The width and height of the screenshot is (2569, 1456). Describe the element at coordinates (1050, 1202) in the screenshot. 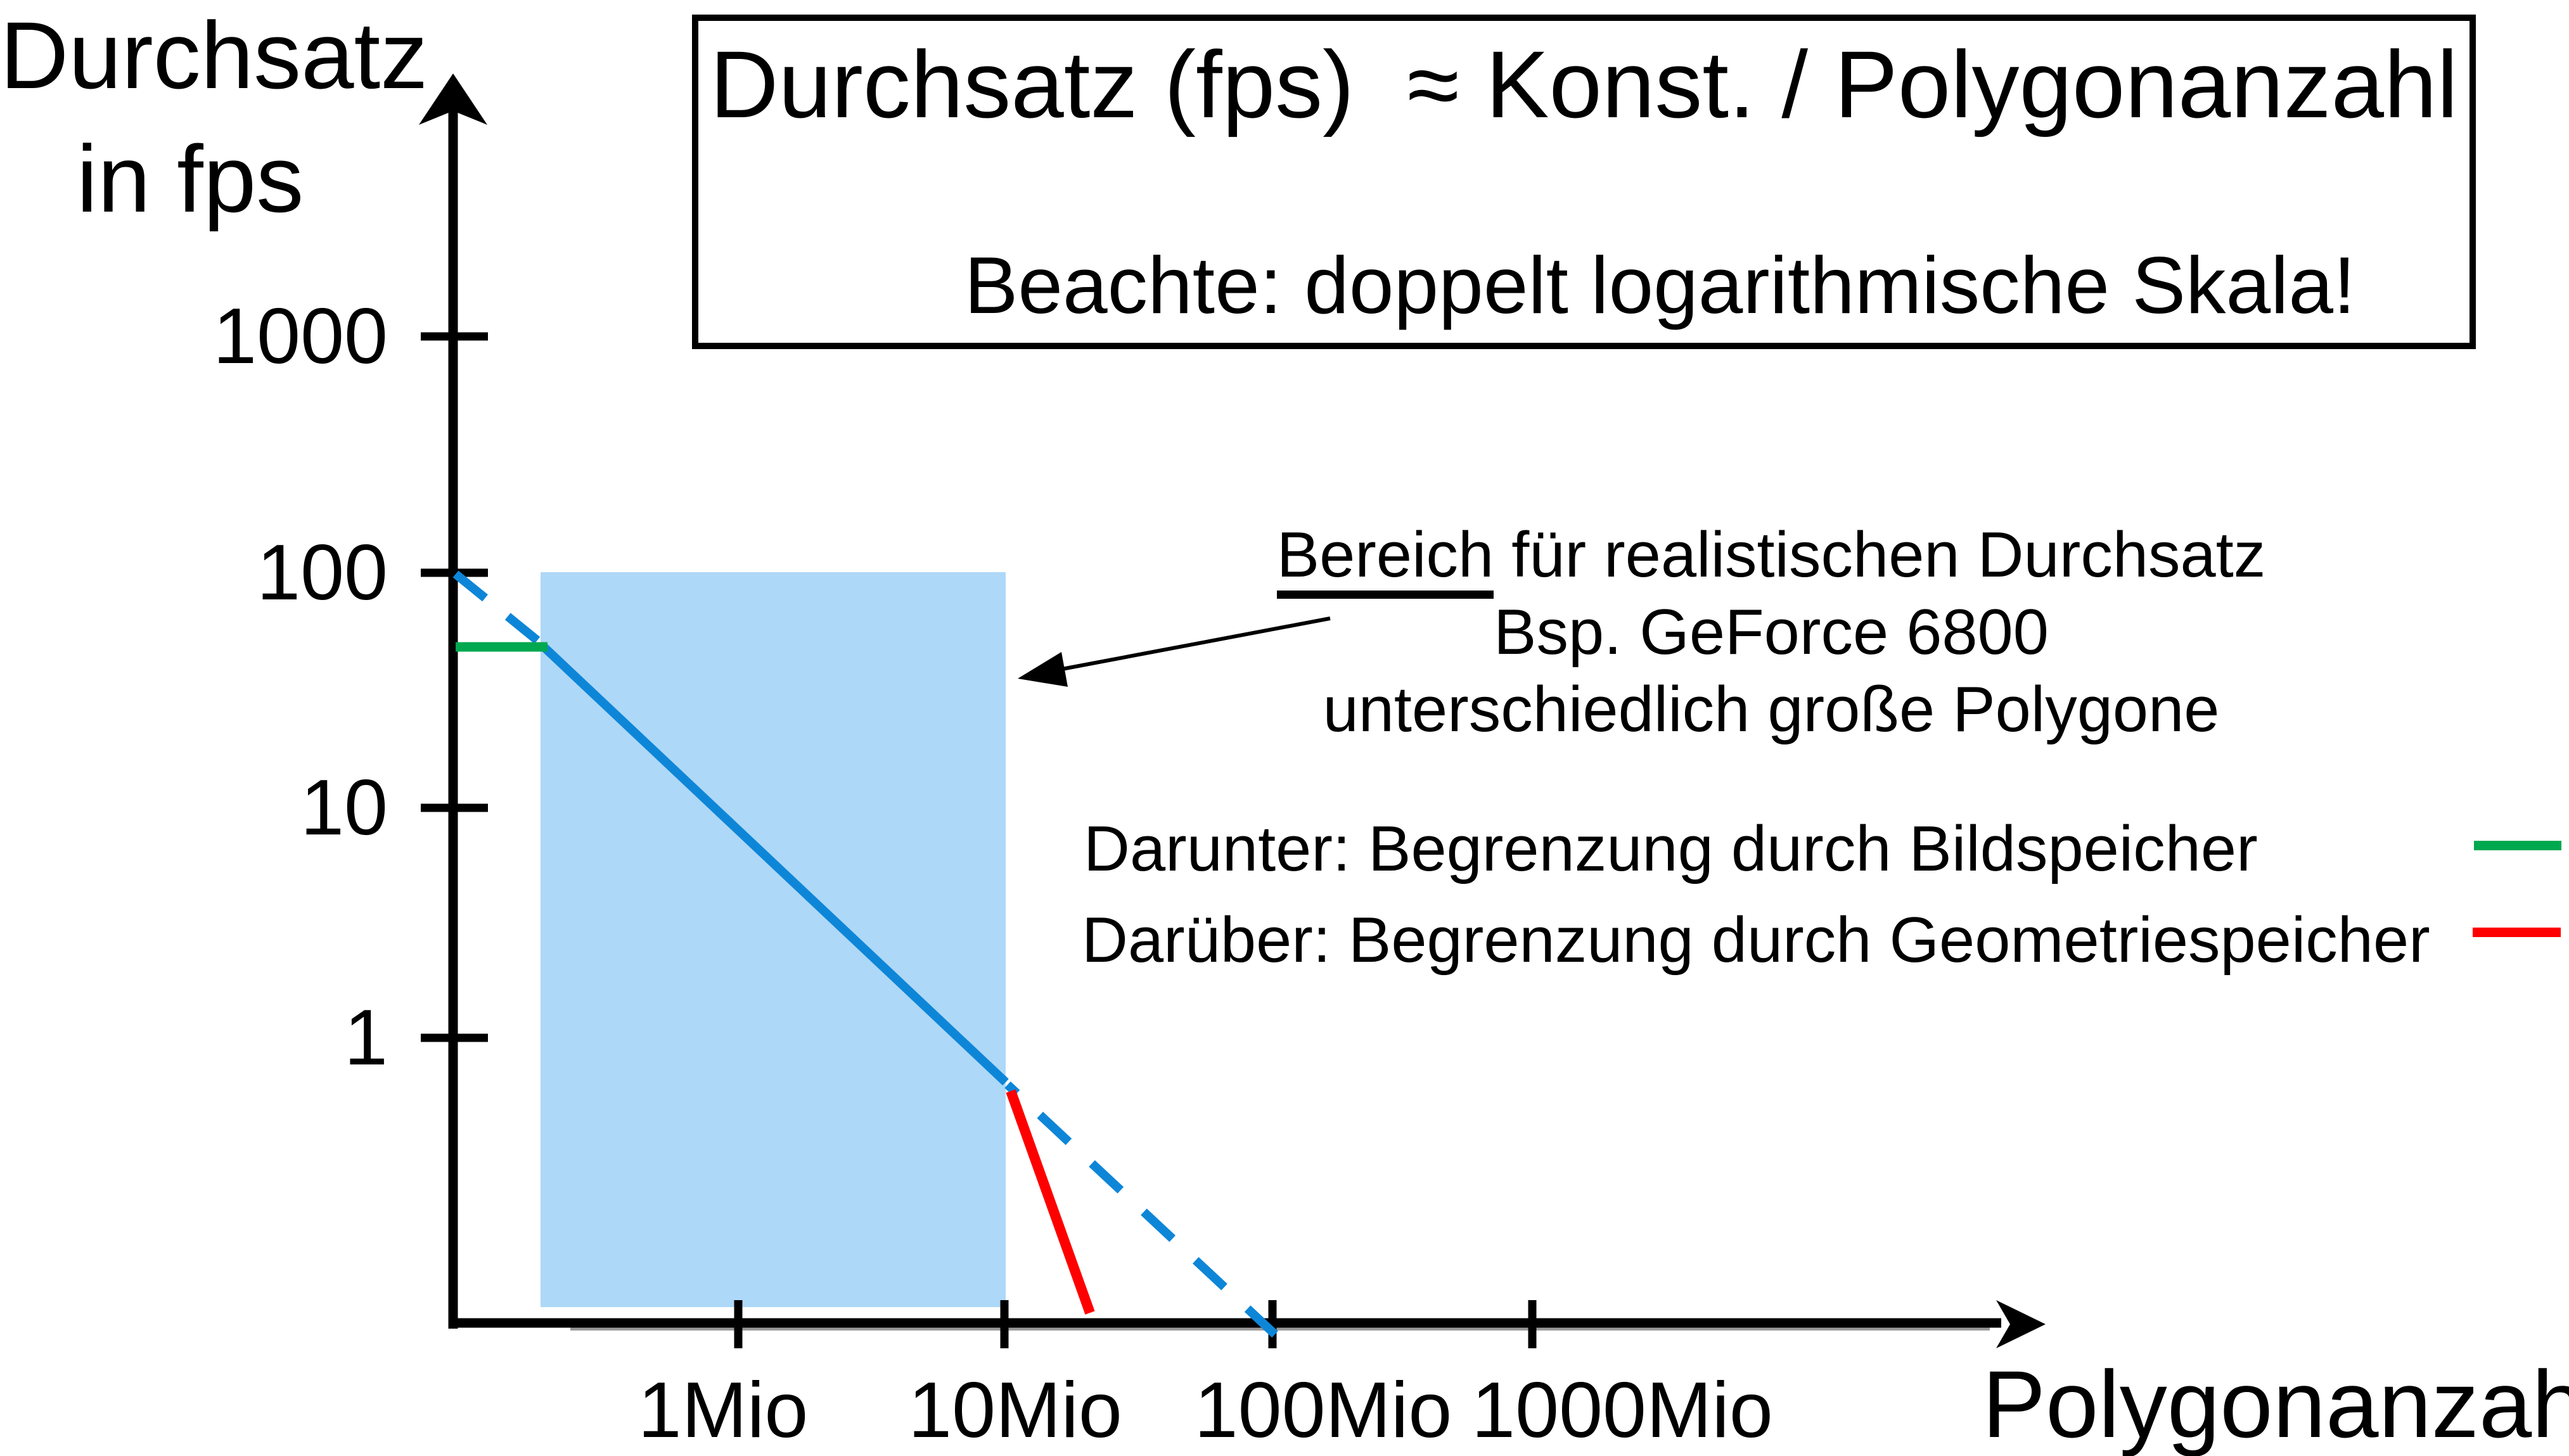

I see `geometriespeicher-limit-line` at that location.